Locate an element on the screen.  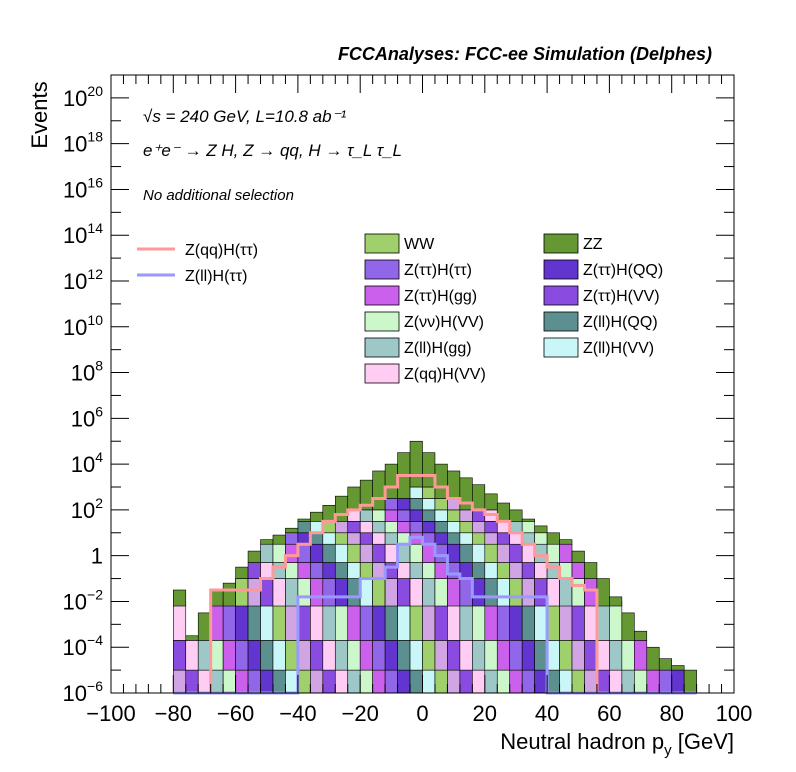
x-tick-label-8: 60 is located at coordinates (609, 713).